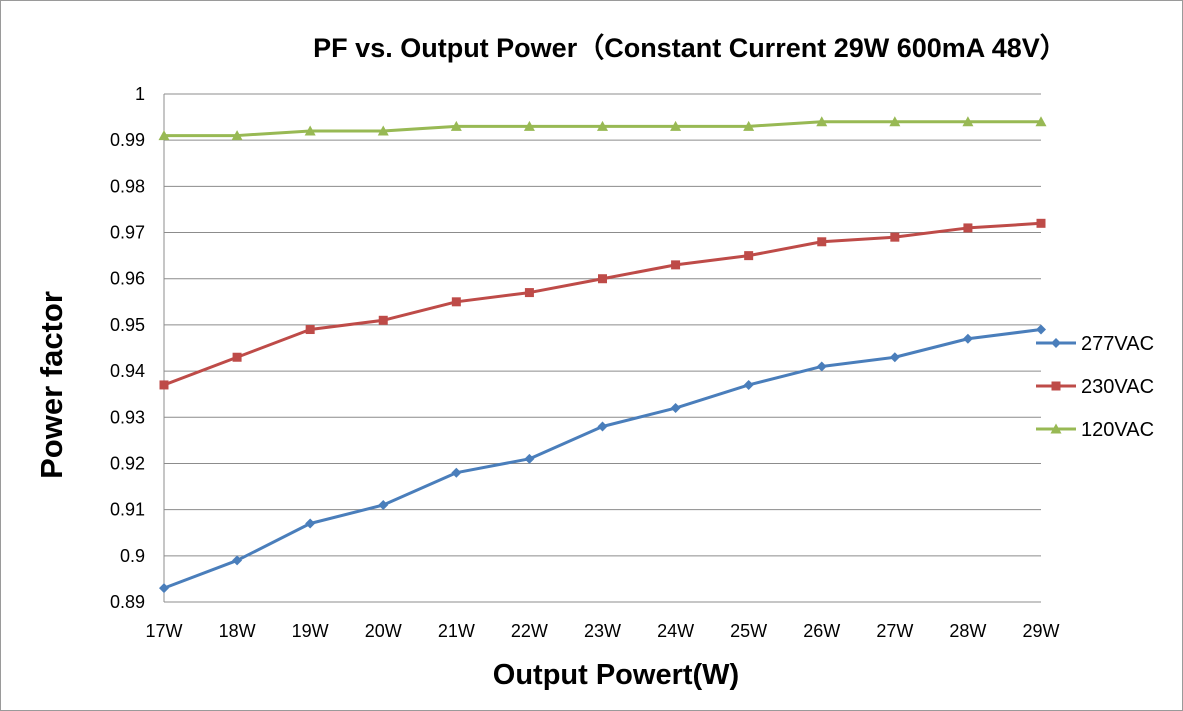 This screenshot has width=1183, height=711. What do you see at coordinates (237, 631) in the screenshot?
I see `x-tick-label: 18W` at bounding box center [237, 631].